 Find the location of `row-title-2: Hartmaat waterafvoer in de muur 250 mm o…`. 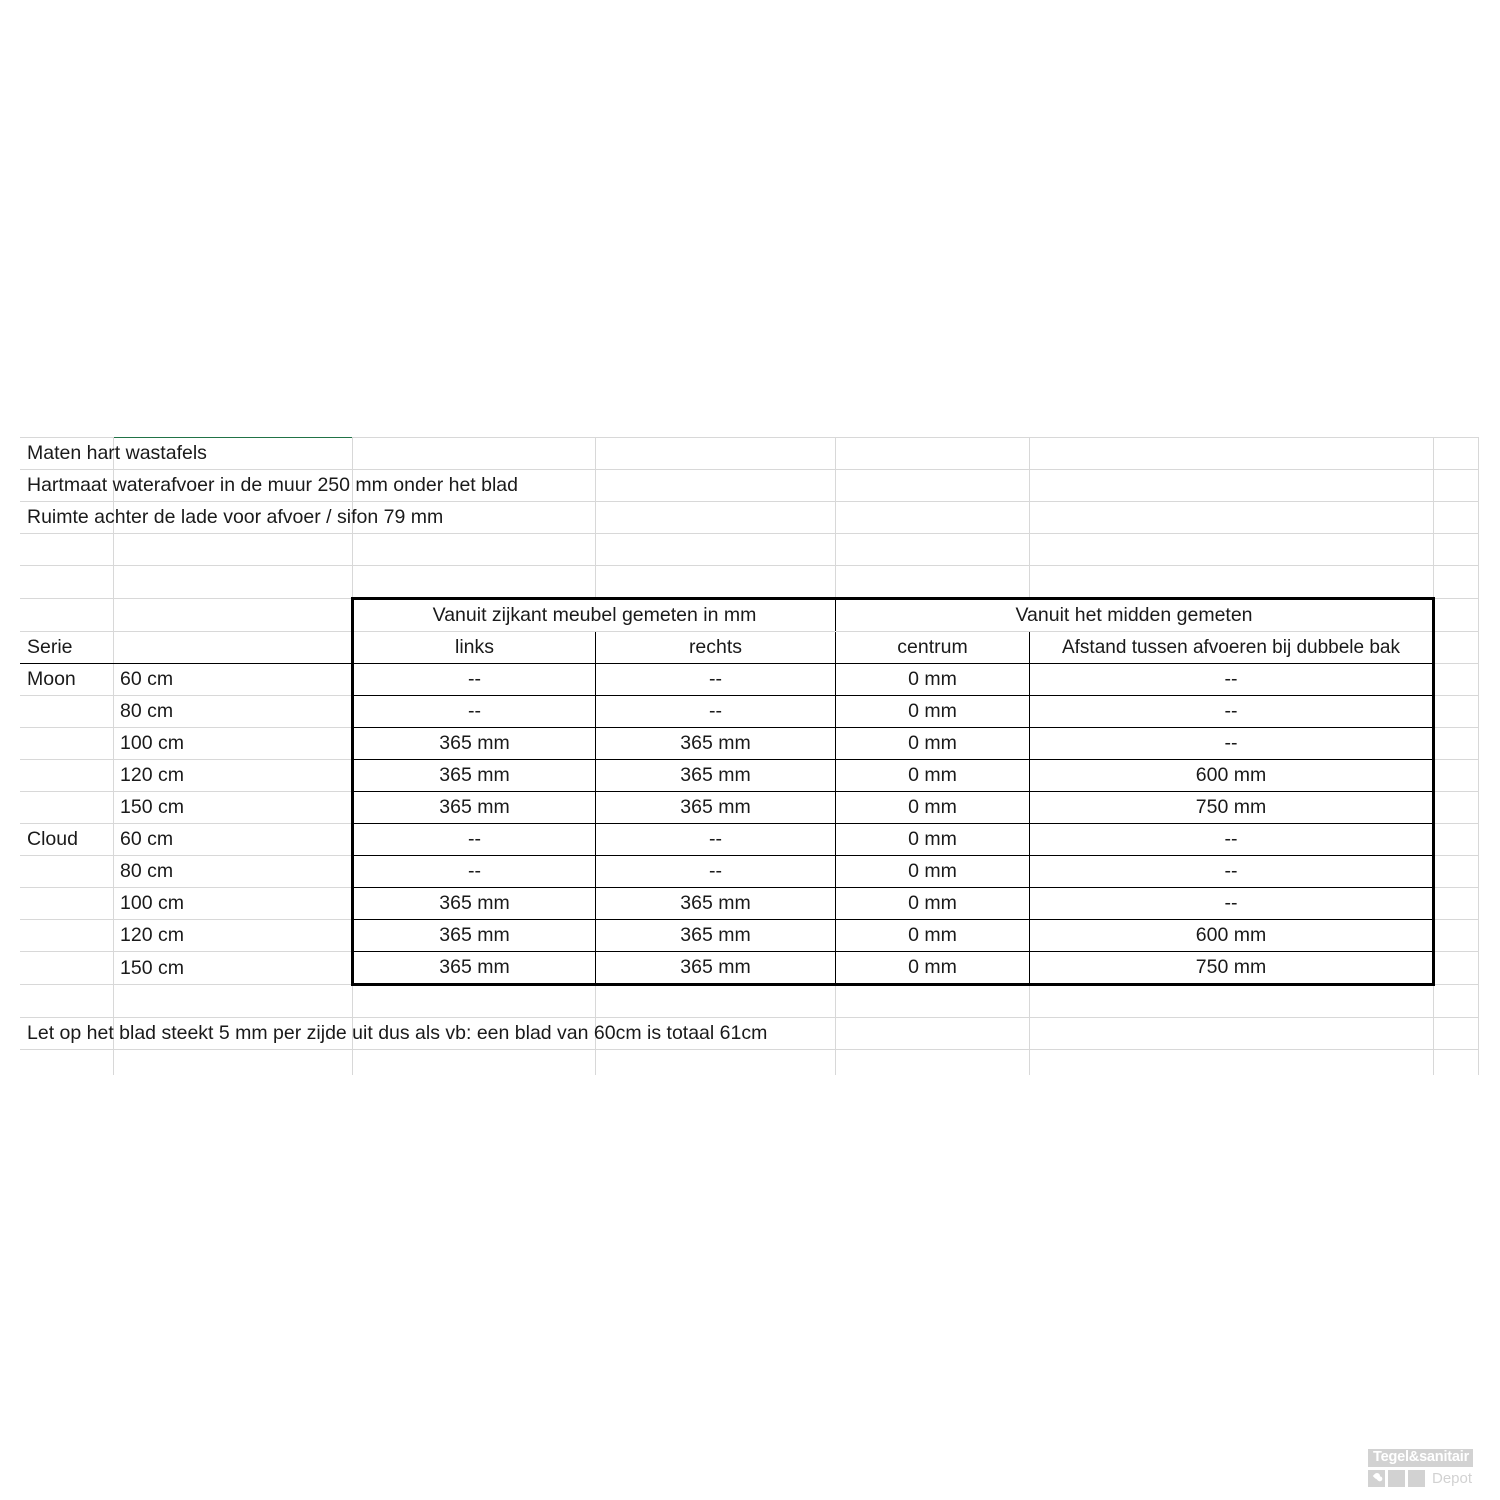

row-title-2: Hartmaat waterafvoer in de muur 250 mm o… is located at coordinates (749, 485).